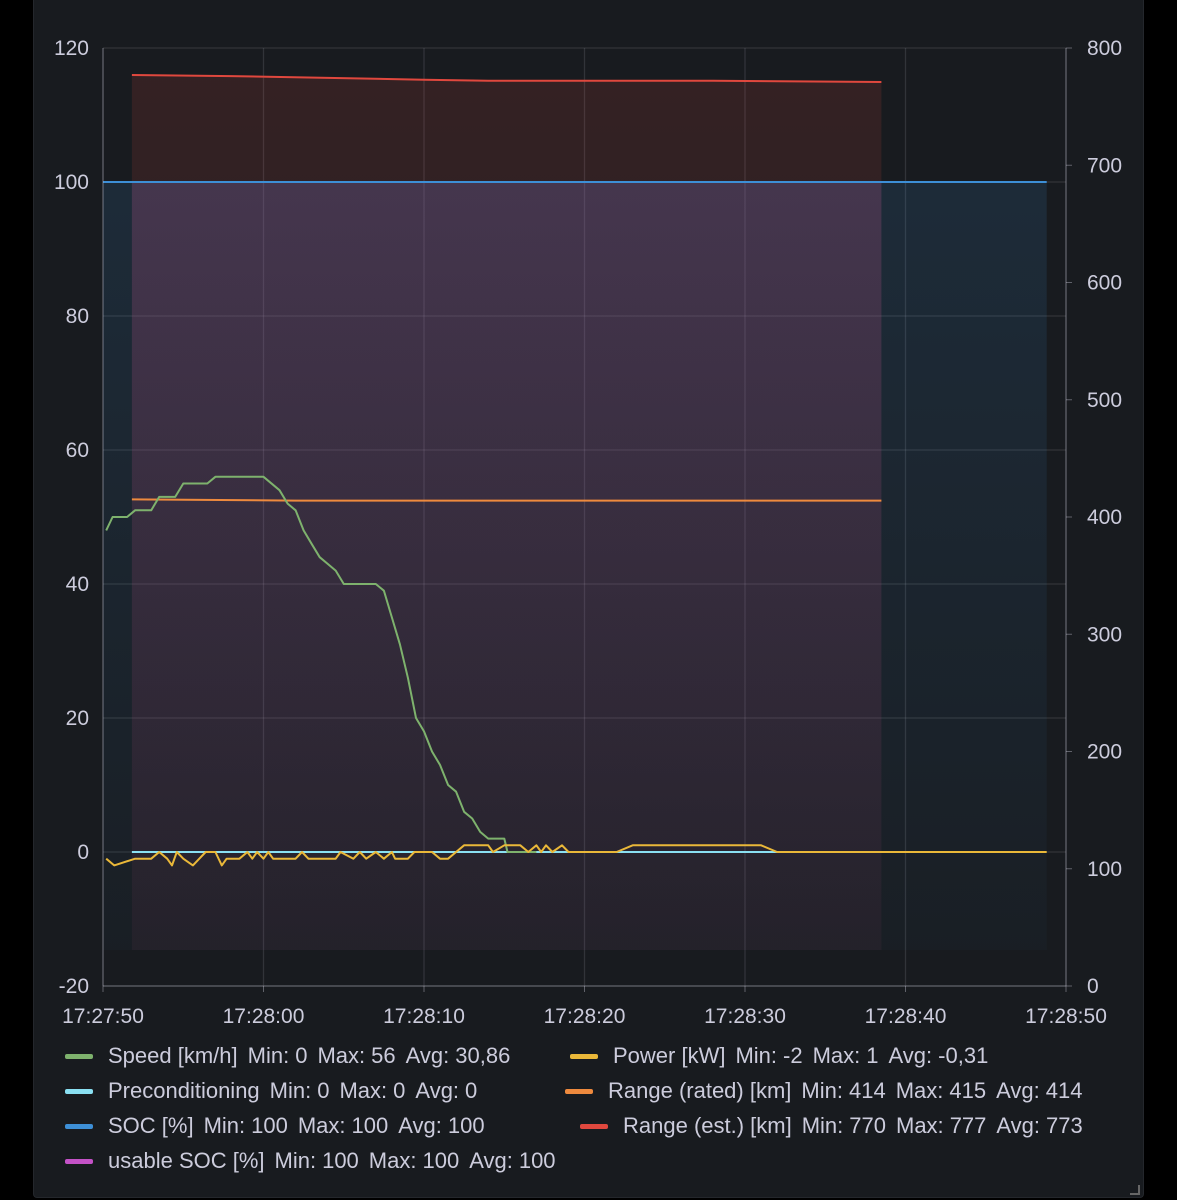  What do you see at coordinates (1066, 1016) in the screenshot?
I see `x-tick-label: 17:28:50` at bounding box center [1066, 1016].